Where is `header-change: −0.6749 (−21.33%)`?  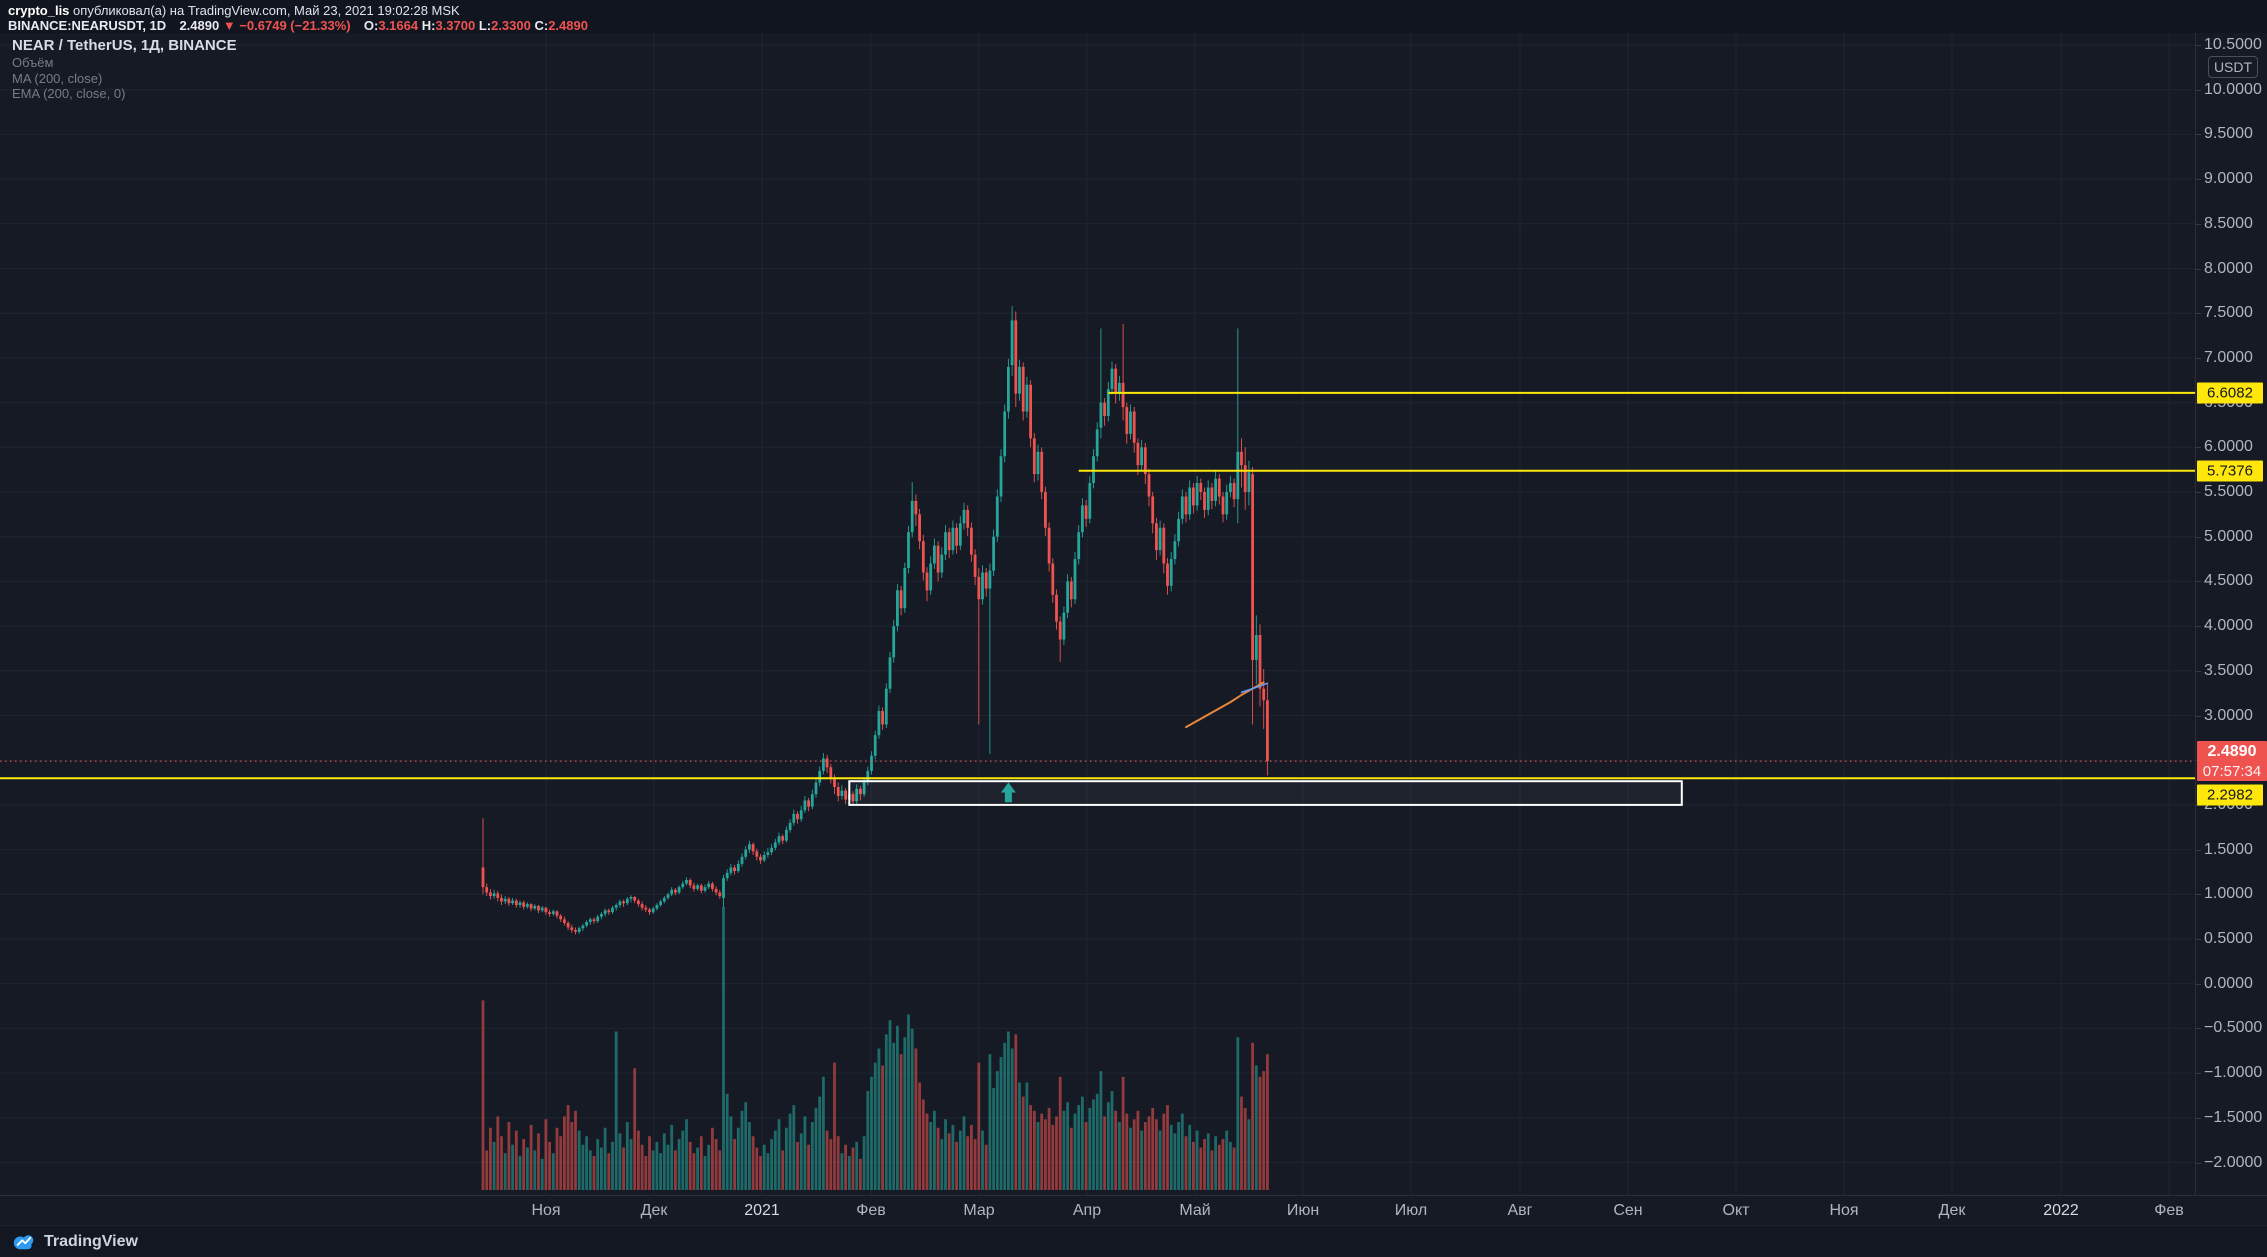 header-change: −0.6749 (−21.33%) is located at coordinates (295, 25).